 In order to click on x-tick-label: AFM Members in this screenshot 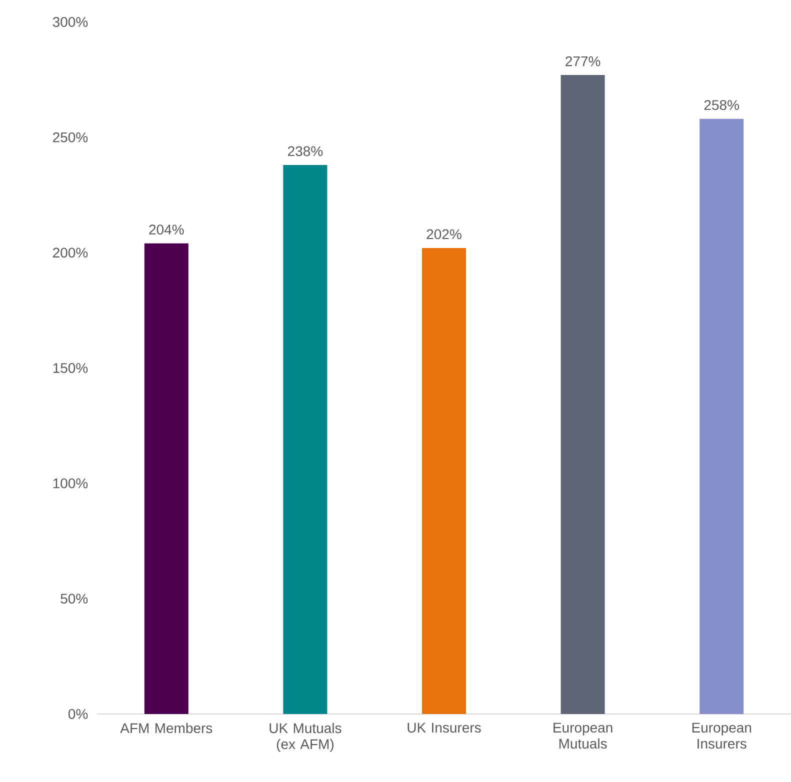, I will do `click(166, 728)`.